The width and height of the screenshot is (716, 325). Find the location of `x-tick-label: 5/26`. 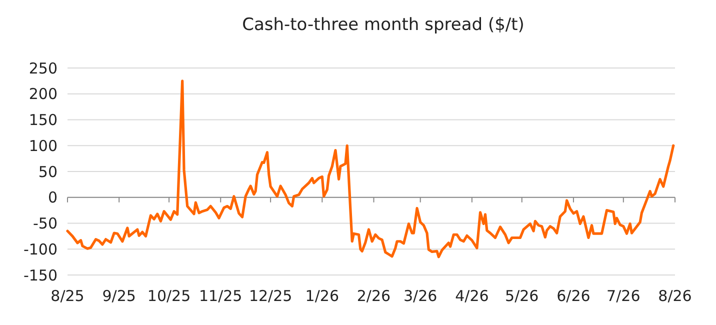

x-tick-label: 5/26 is located at coordinates (522, 296).